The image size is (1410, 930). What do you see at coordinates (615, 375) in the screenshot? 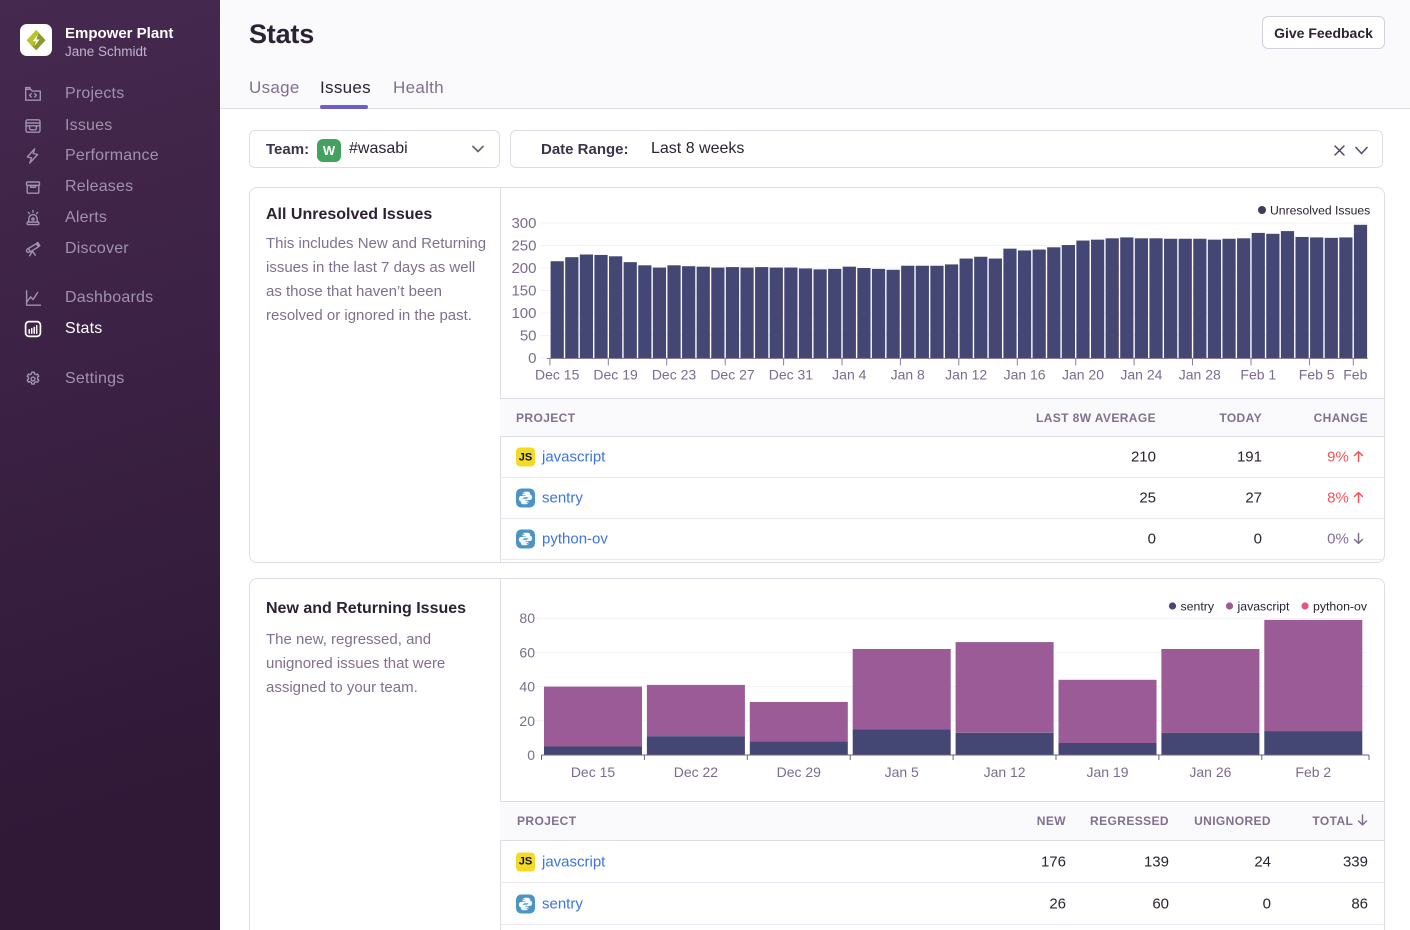
I see `svg-text: Dec 19` at bounding box center [615, 375].